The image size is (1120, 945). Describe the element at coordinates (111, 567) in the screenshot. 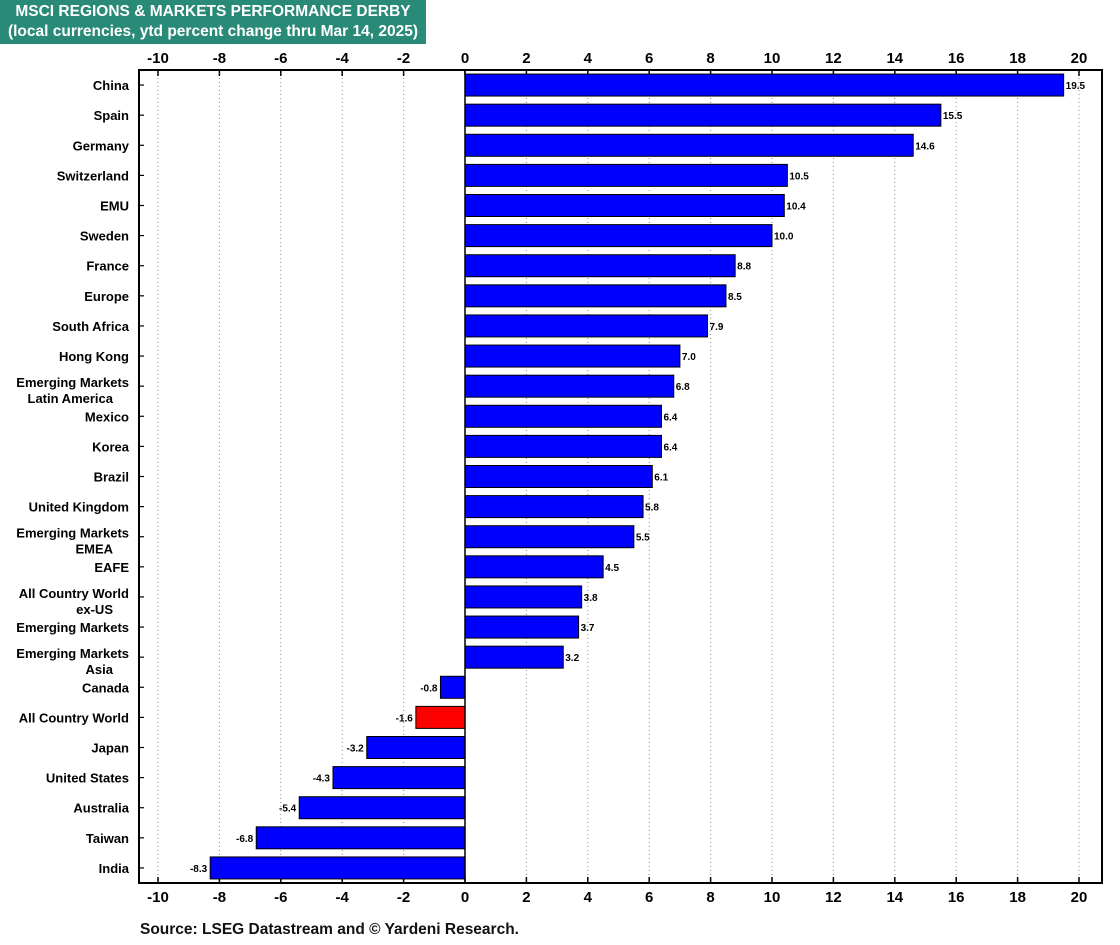

I see `category-label: EAFE` at that location.